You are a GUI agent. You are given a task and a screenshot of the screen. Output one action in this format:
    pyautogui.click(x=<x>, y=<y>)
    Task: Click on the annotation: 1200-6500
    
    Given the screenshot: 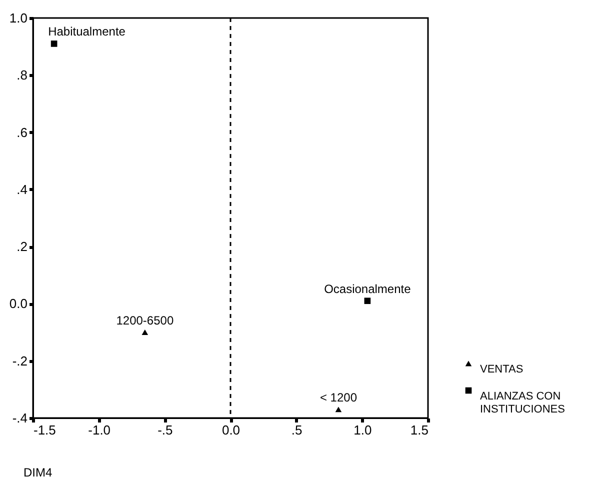 What is the action you would take?
    pyautogui.click(x=145, y=320)
    